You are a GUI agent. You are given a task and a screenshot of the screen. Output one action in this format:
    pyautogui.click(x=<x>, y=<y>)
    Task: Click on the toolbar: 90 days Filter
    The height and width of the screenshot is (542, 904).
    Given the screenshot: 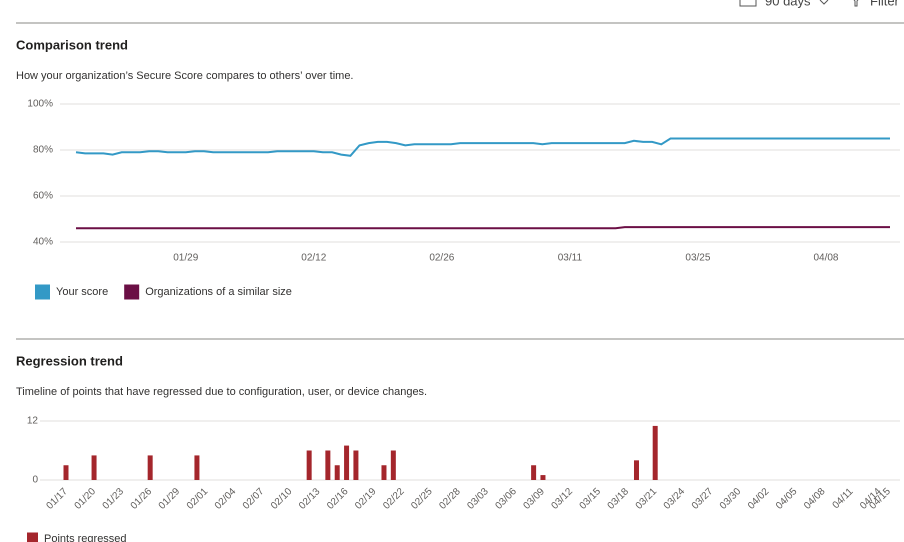 What is the action you would take?
    pyautogui.click(x=819, y=4)
    